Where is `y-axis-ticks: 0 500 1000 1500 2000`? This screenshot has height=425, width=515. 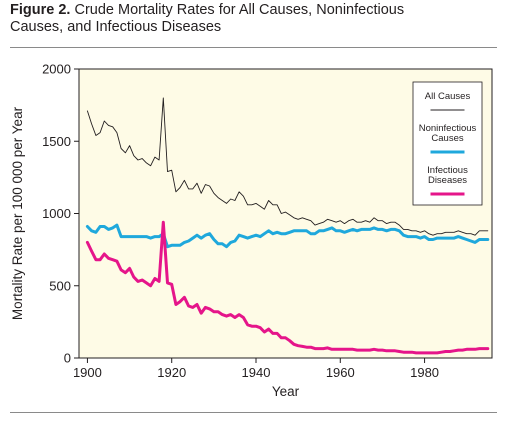 y-axis-ticks: 0 500 1000 1500 2000 is located at coordinates (60, 214).